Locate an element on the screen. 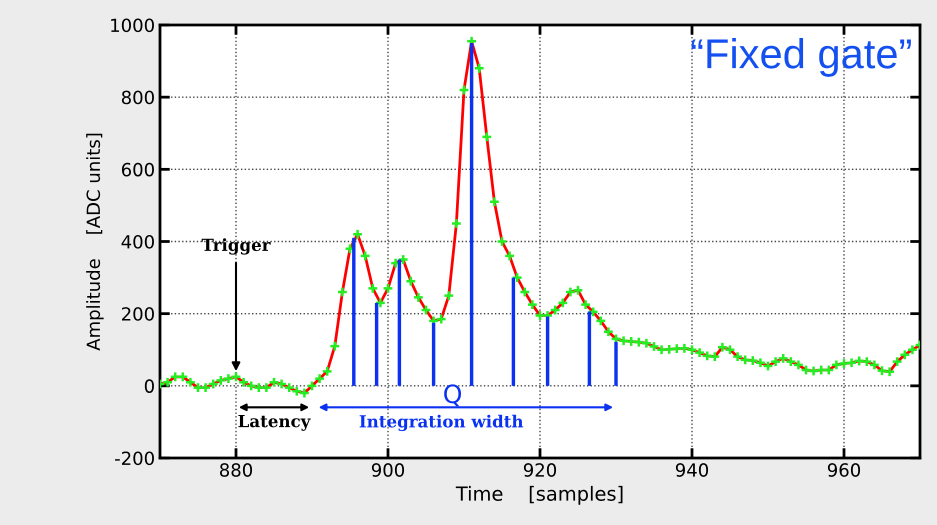 This screenshot has width=937, height=525. y-tick-label: -200 is located at coordinates (134, 458).